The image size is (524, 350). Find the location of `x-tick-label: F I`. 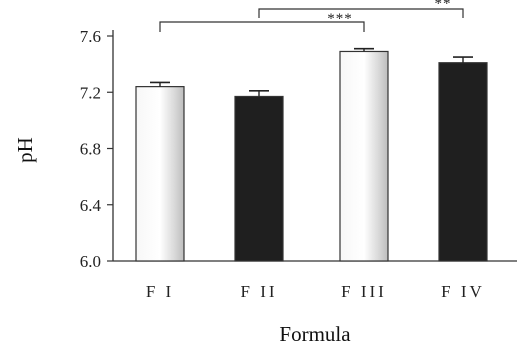

x-tick-label: F I is located at coordinates (160, 291).